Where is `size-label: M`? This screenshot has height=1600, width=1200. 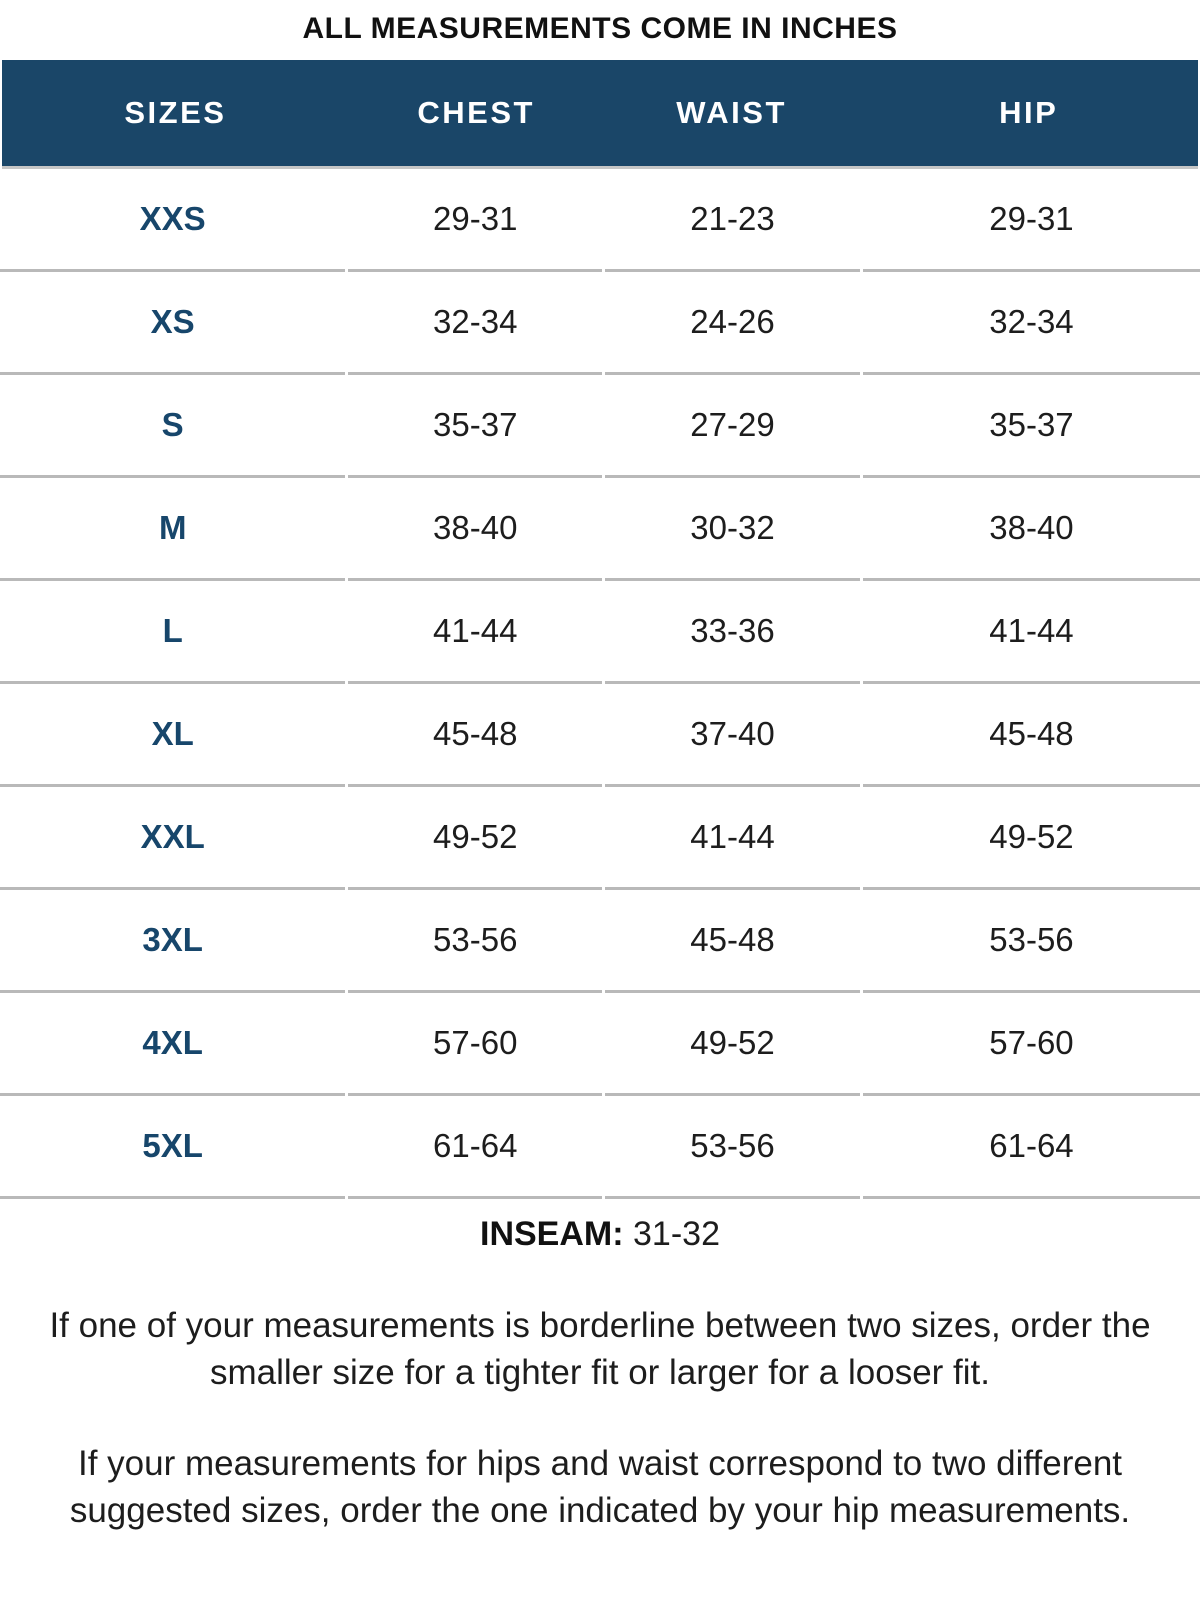
size-label: M is located at coordinates (173, 529).